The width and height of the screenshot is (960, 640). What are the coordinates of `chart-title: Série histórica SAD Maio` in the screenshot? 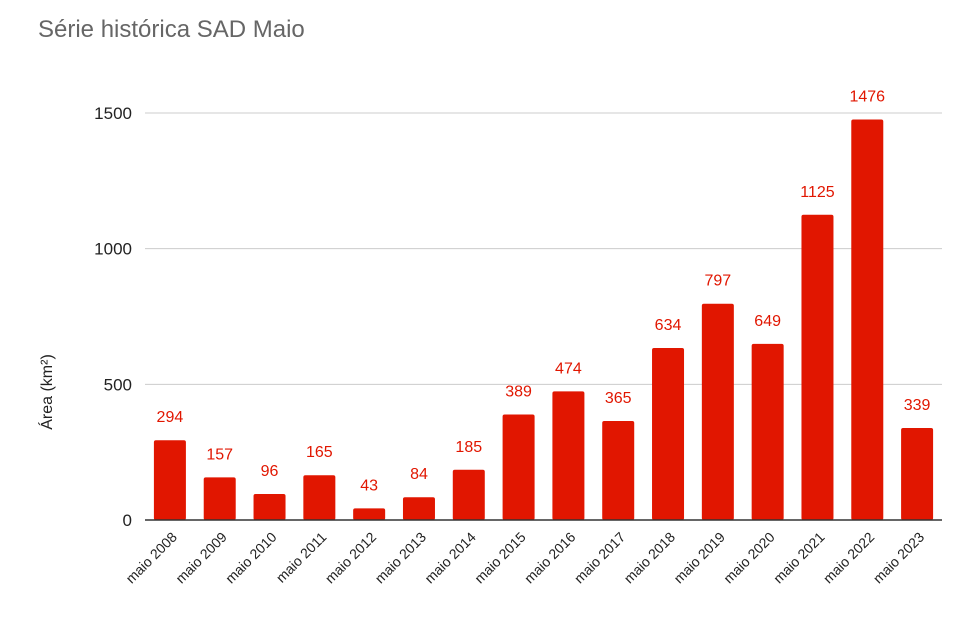 It's located at (171, 29).